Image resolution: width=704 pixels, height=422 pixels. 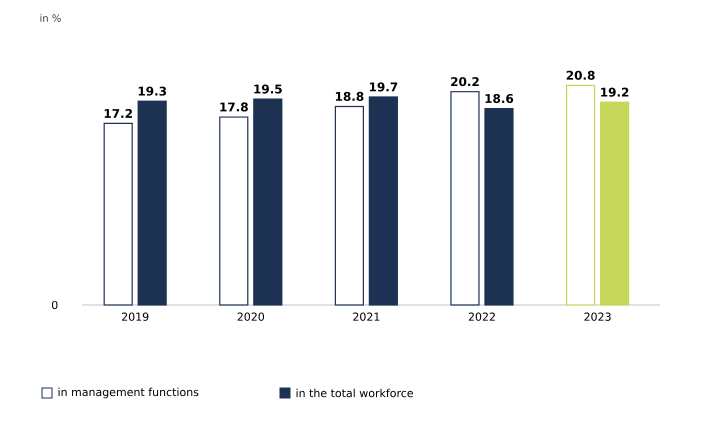 What do you see at coordinates (128, 393) in the screenshot?
I see `legend-label: in management functions` at bounding box center [128, 393].